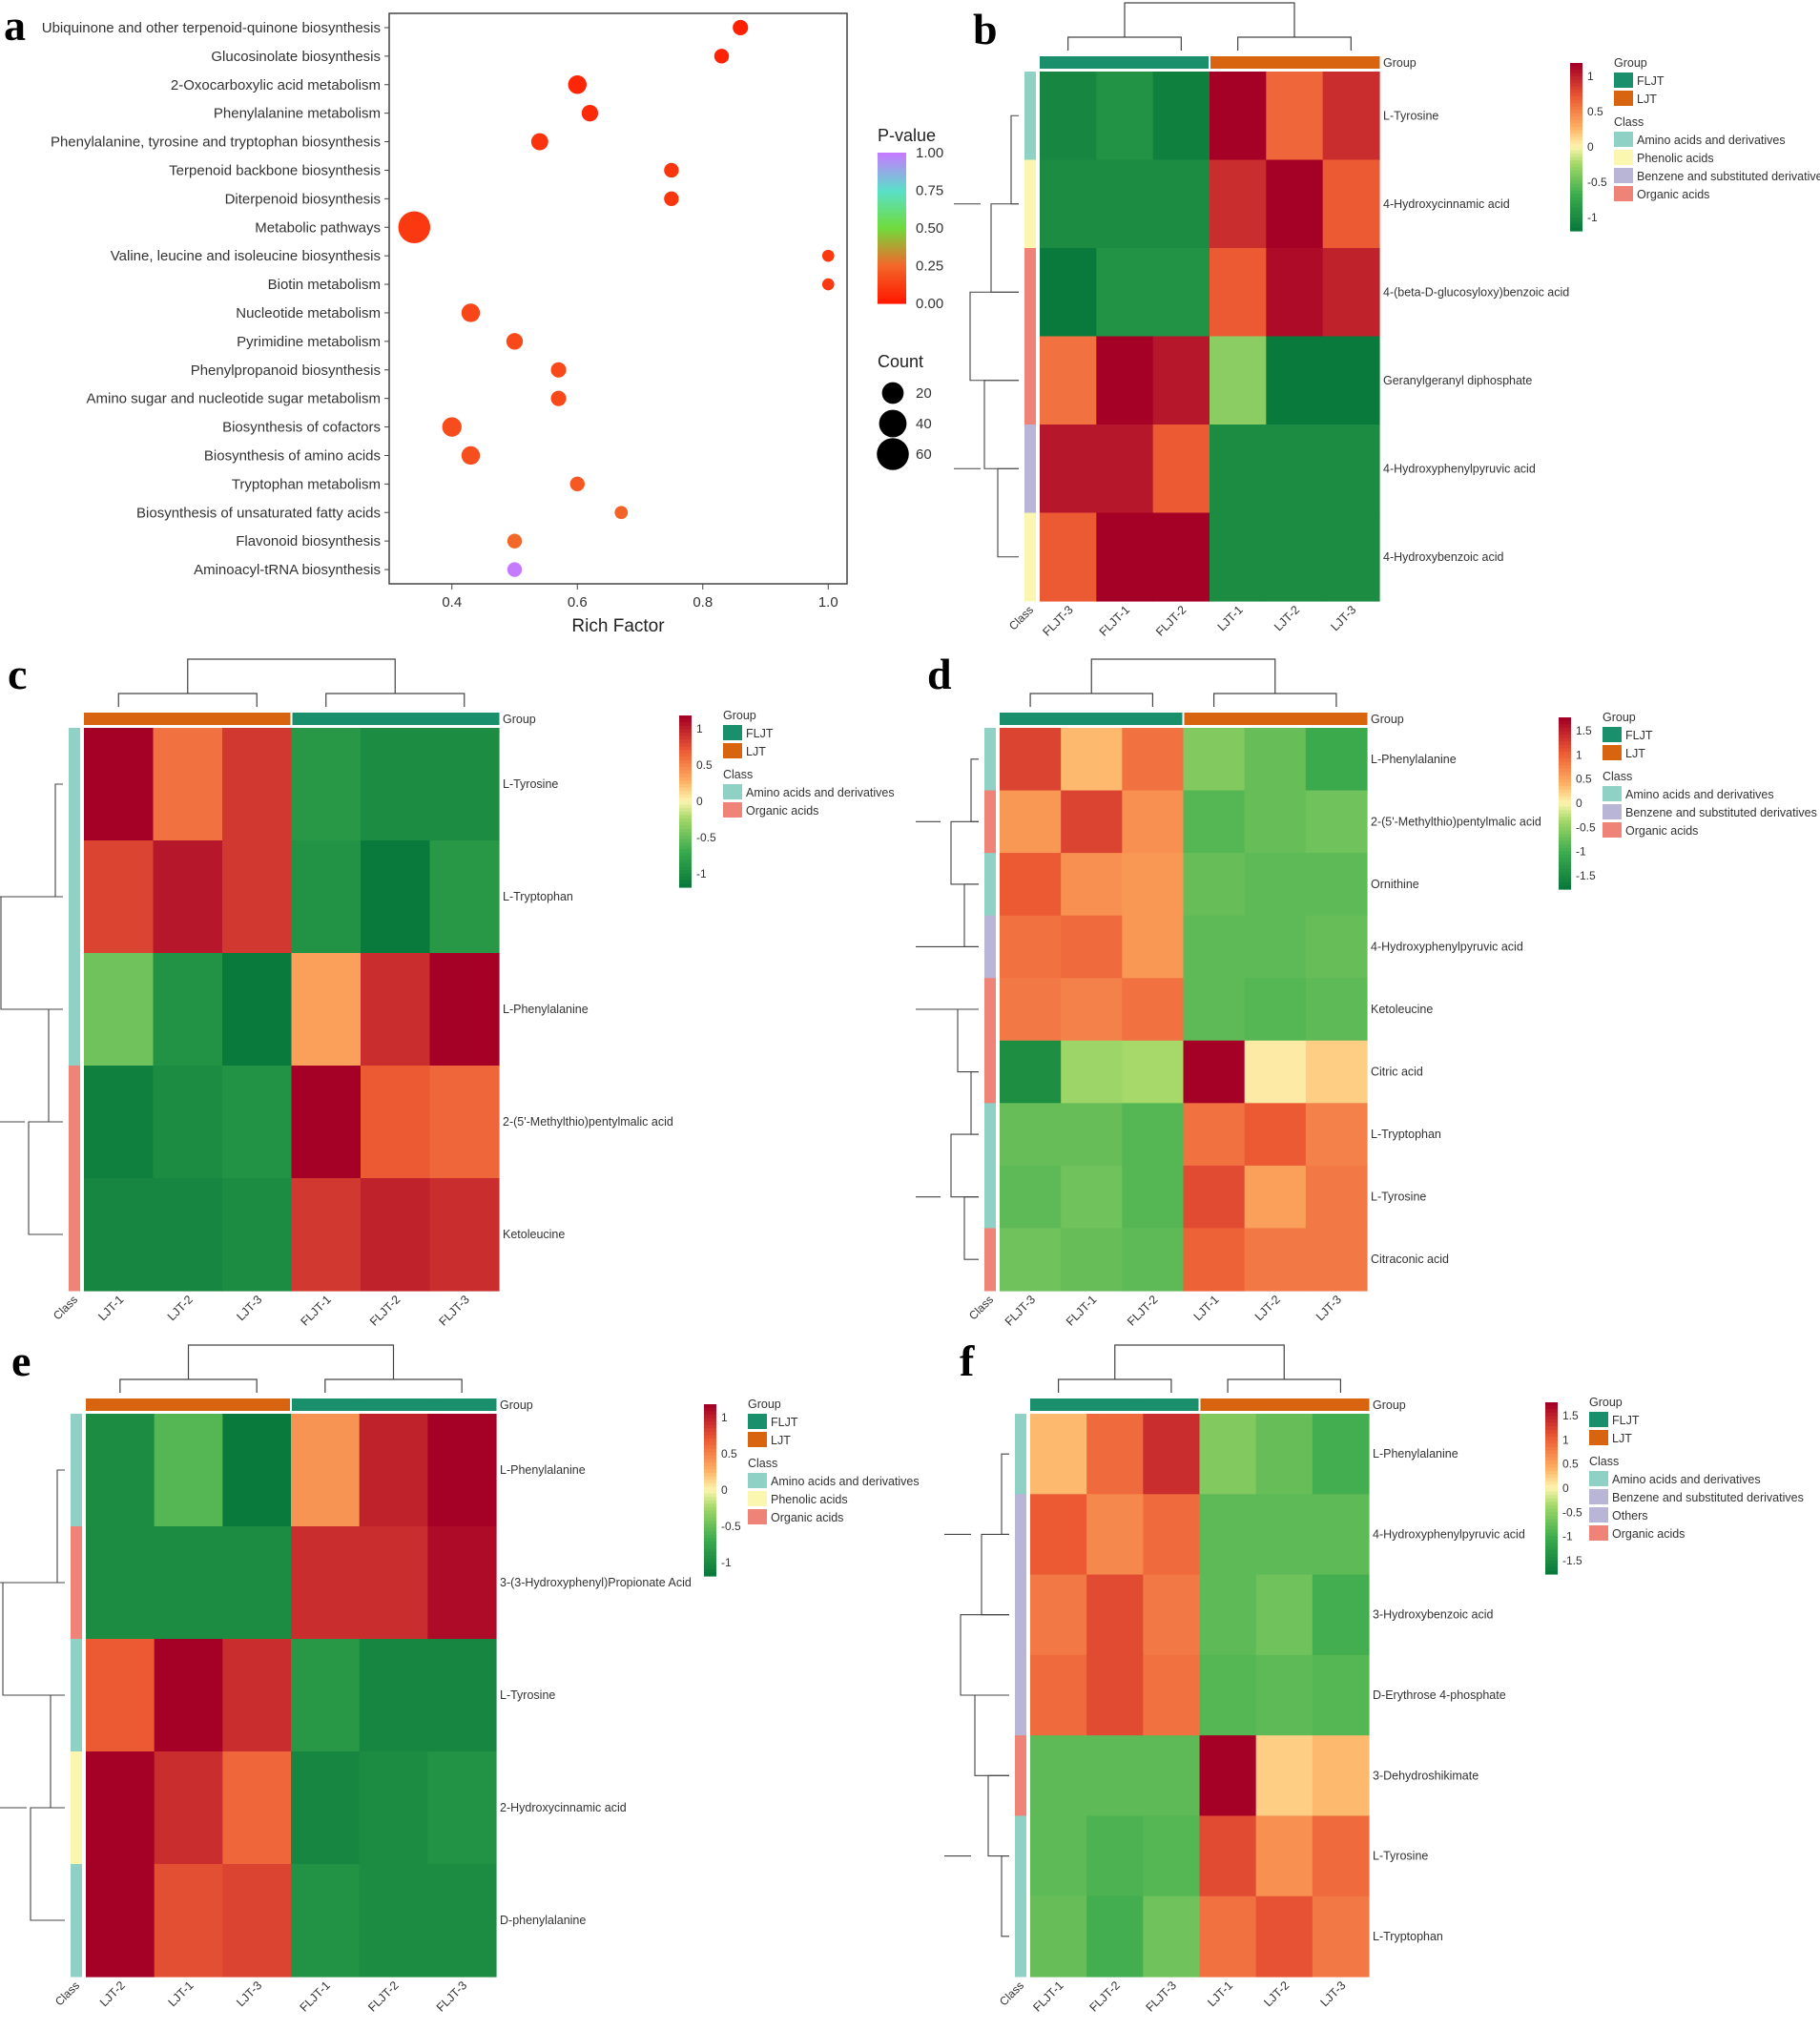  I want to click on scale-tick-label: 1.5, so click(1570, 1416).